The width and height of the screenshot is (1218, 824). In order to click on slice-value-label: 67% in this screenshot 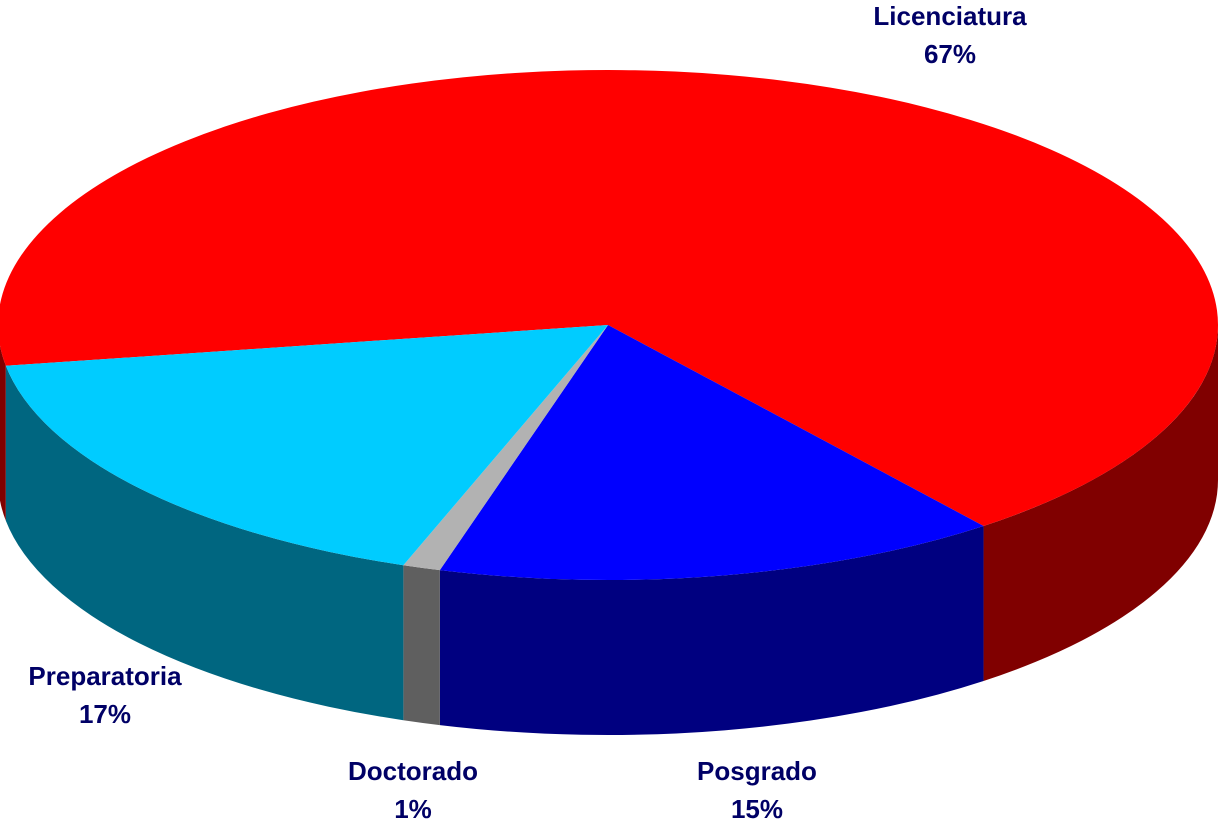, I will do `click(950, 54)`.